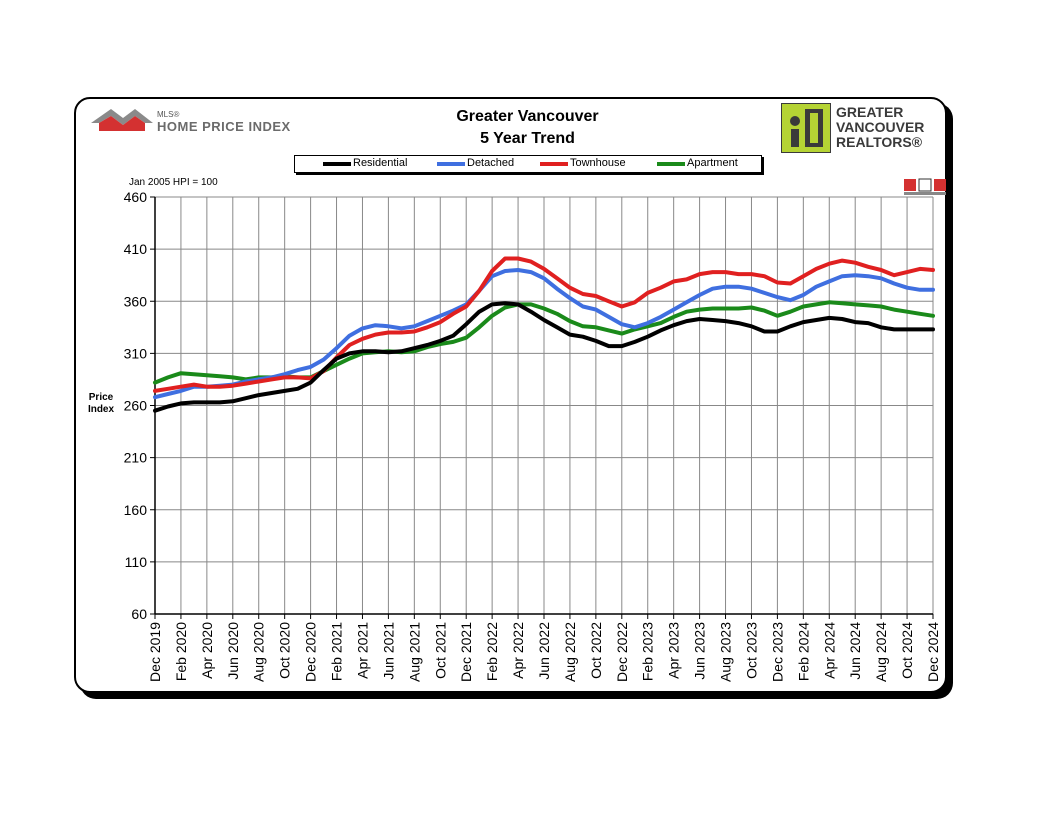  I want to click on y-axis-title: Price Index, so click(101, 404).